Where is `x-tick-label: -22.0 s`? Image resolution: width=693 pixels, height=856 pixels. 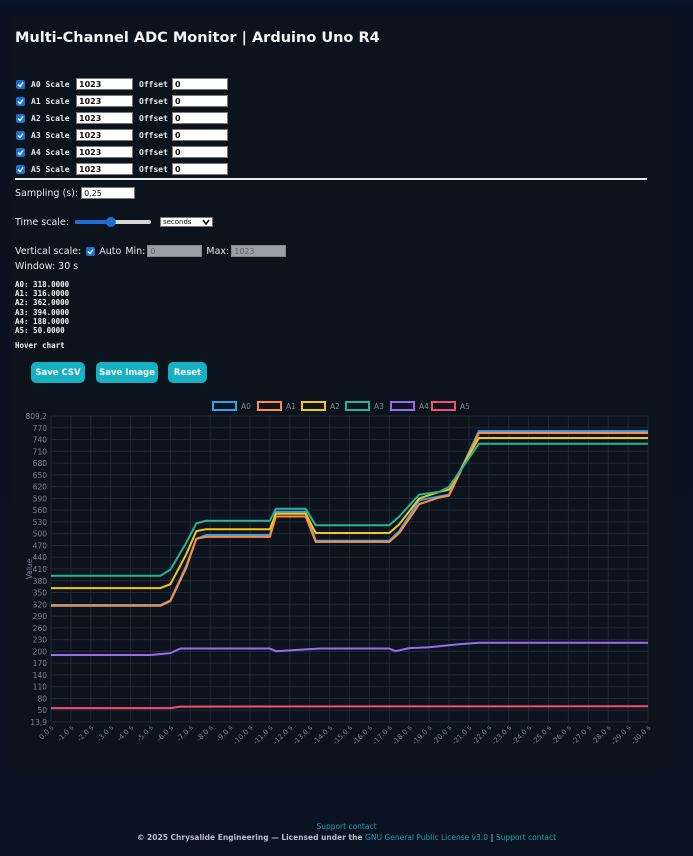 x-tick-label: -22.0 s is located at coordinates (482, 735).